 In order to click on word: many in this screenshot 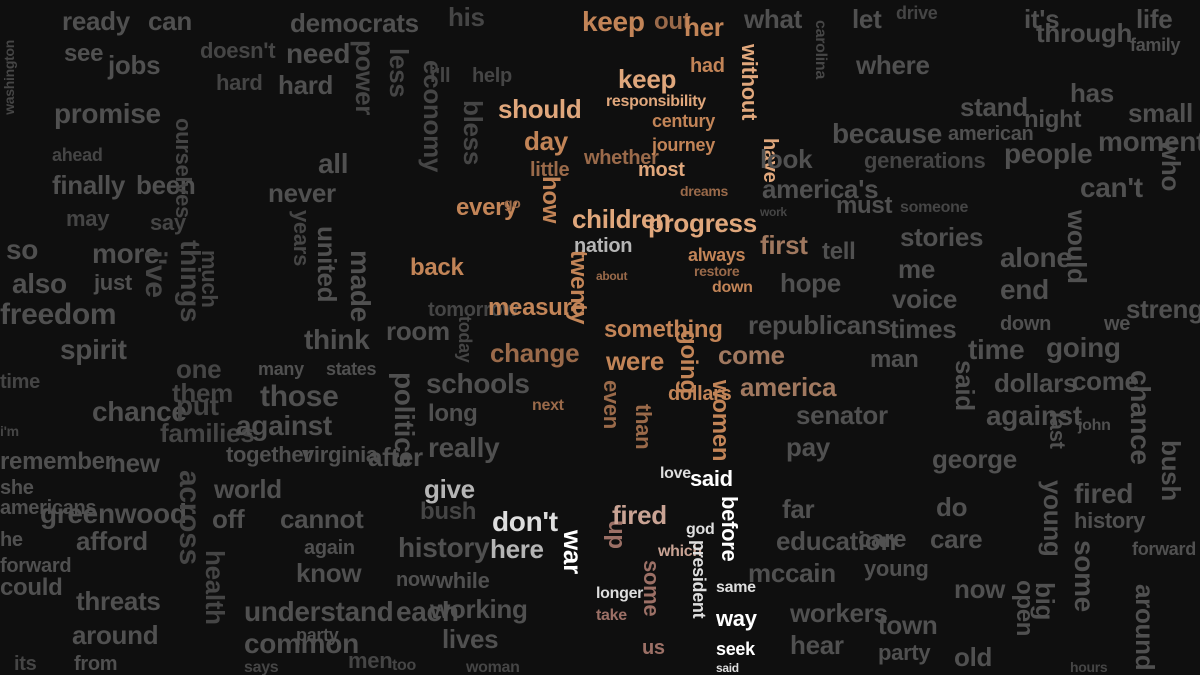, I will do `click(281, 369)`.